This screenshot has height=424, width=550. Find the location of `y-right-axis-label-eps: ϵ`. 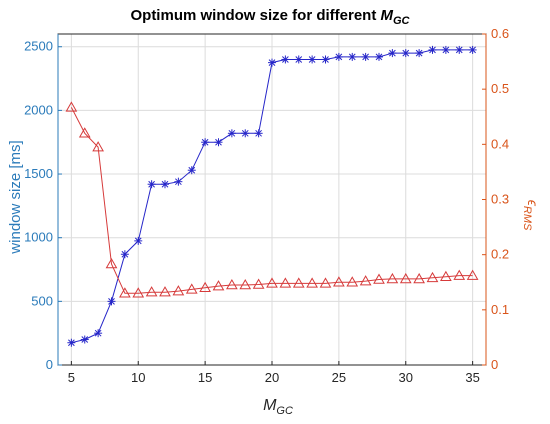

y-right-axis-label-eps: ϵ is located at coordinates (533, 203).